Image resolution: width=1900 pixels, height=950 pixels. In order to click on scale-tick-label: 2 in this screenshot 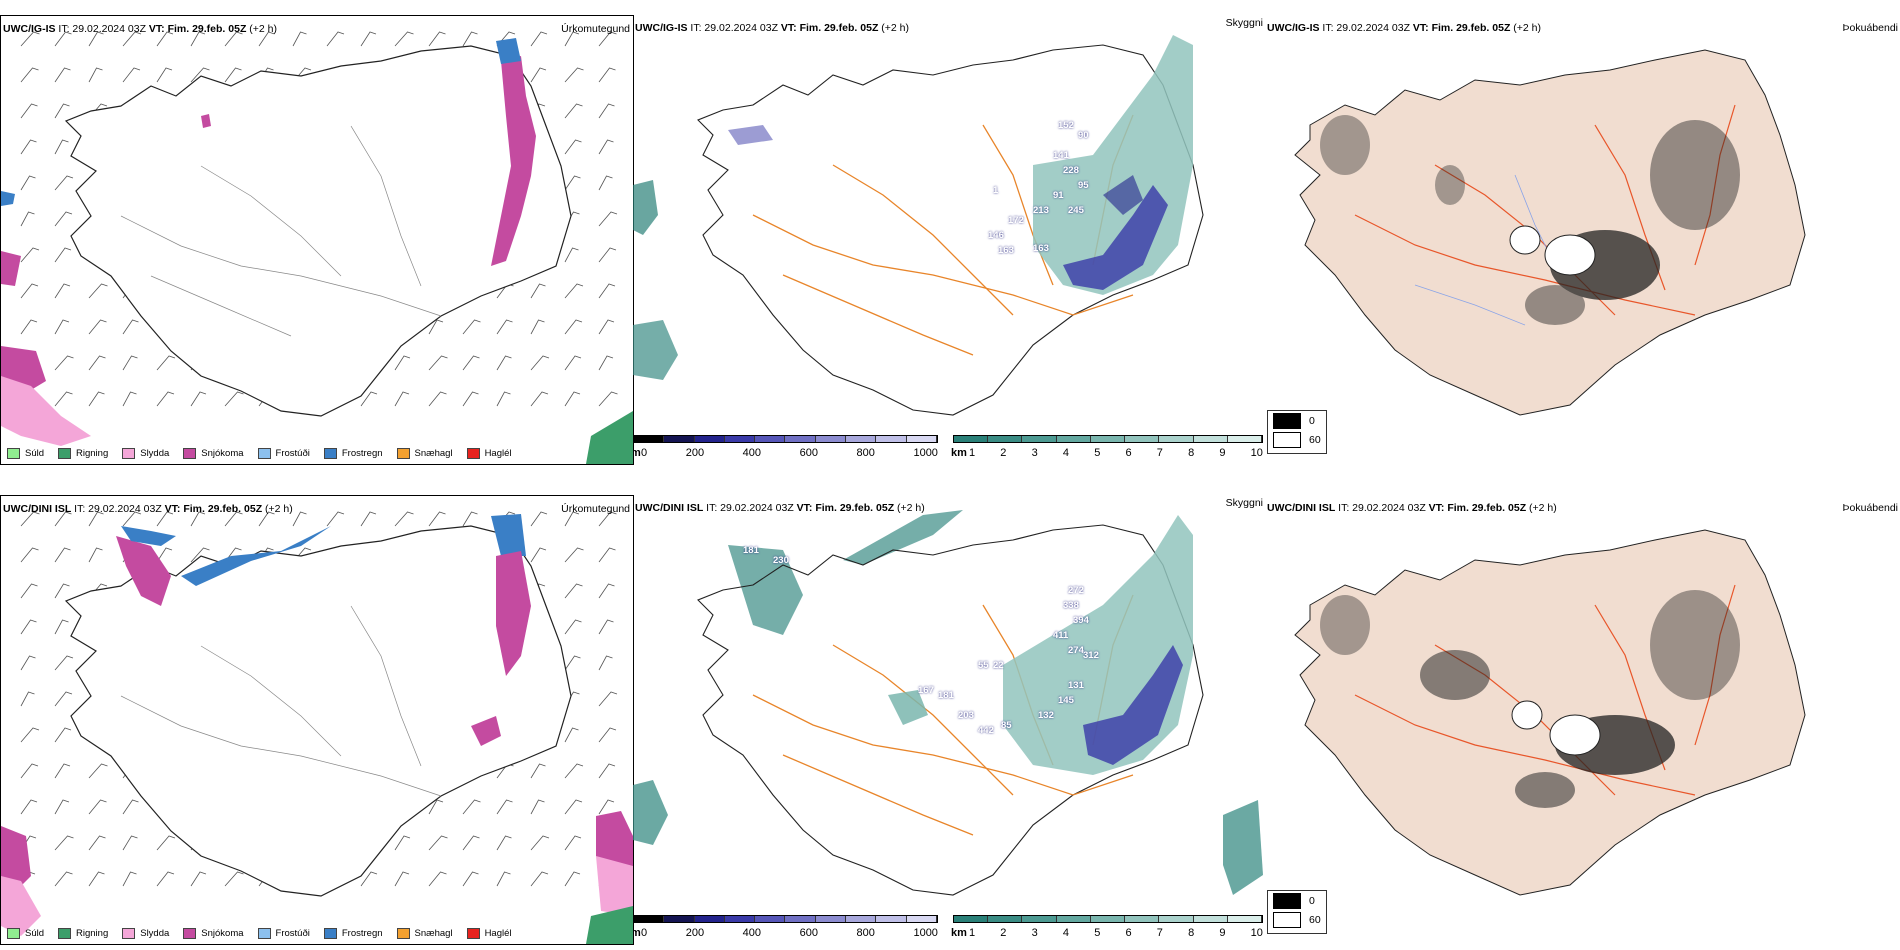, I will do `click(1003, 933)`.